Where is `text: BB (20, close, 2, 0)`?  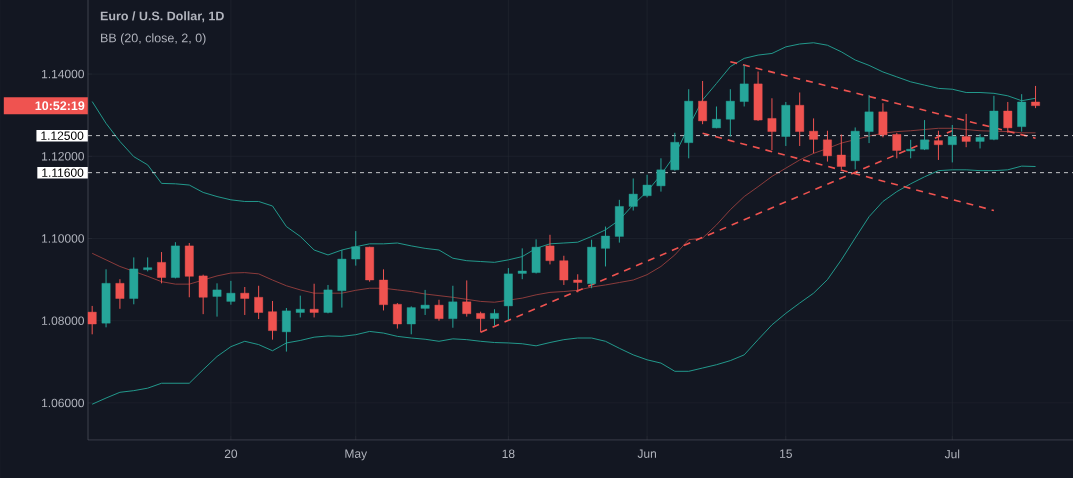 text: BB (20, close, 2, 0) is located at coordinates (153, 39).